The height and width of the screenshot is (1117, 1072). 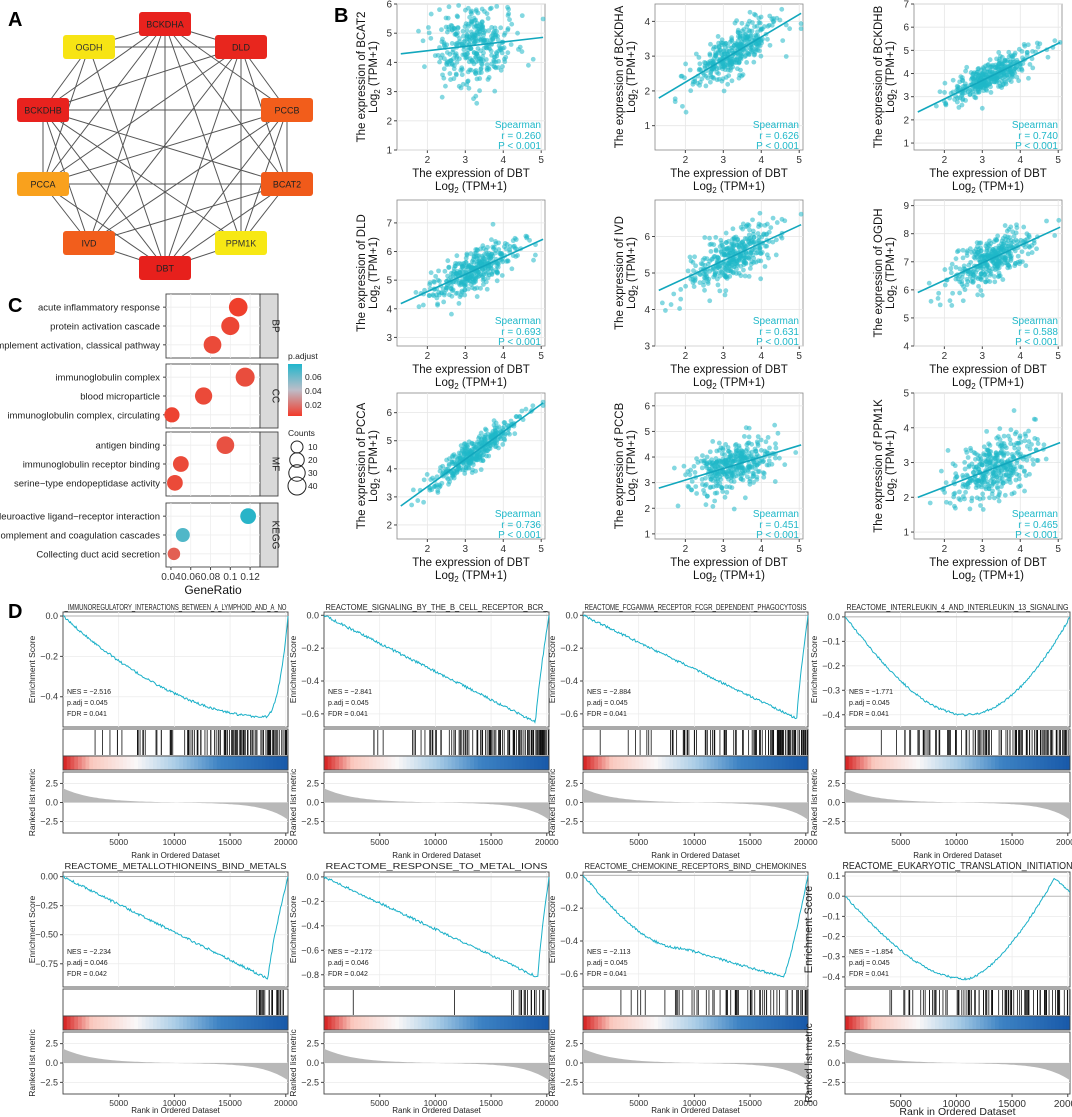 What do you see at coordinates (275, 464) in the screenshot?
I see `facet-label: MF` at bounding box center [275, 464].